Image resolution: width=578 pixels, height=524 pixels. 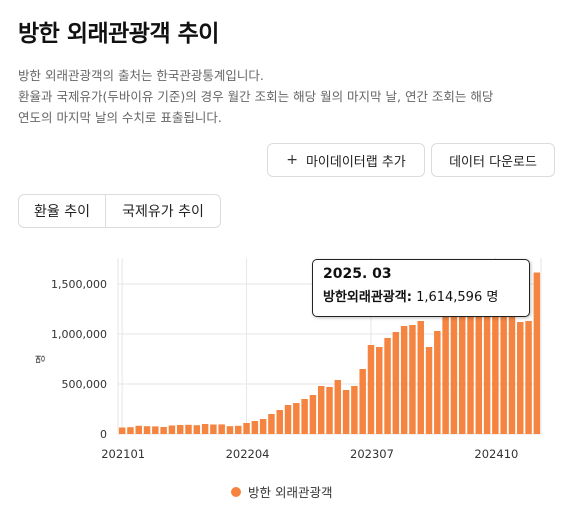 What do you see at coordinates (357, 274) in the screenshot?
I see `tooltip-date: 2025. 03` at bounding box center [357, 274].